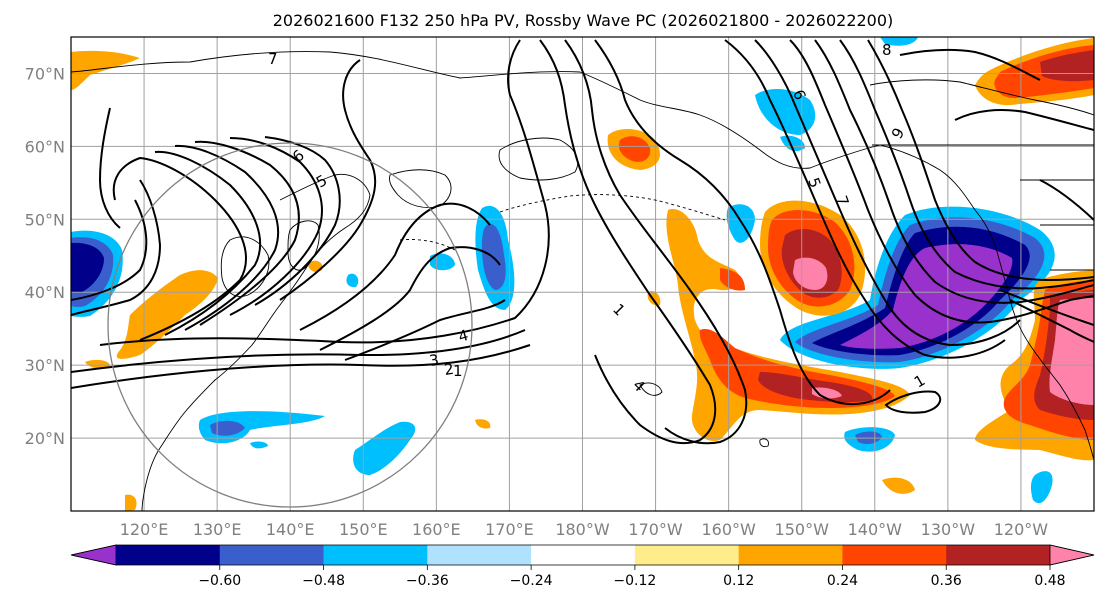  Describe the element at coordinates (436, 529) in the screenshot. I see `longitude-tick-label: 160°E` at that location.